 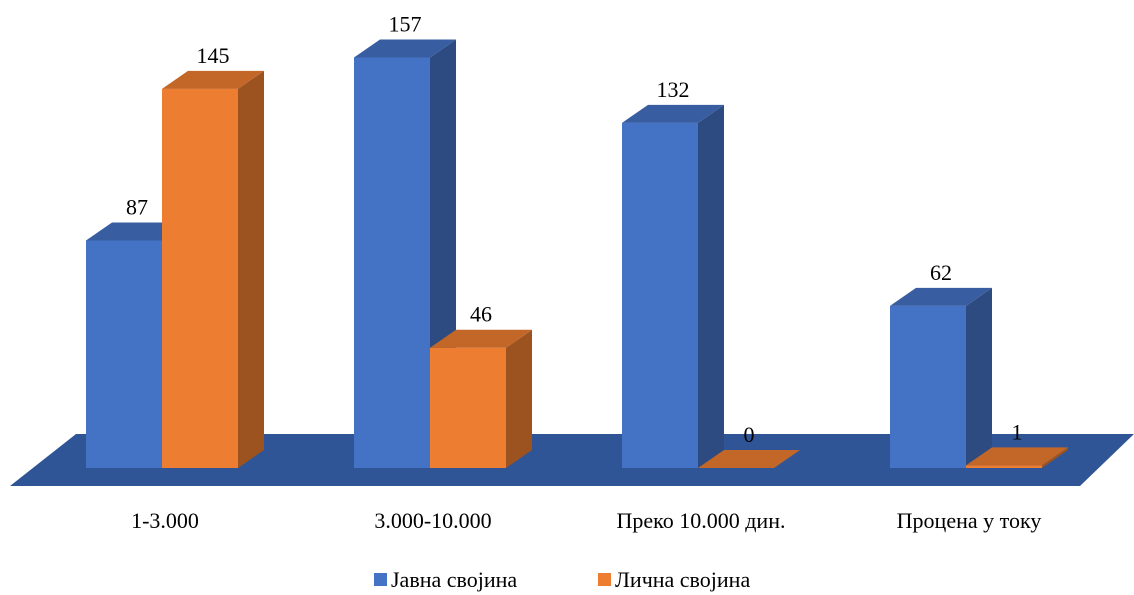 What do you see at coordinates (165, 520) in the screenshot?
I see `category-label: 1-3.000` at bounding box center [165, 520].